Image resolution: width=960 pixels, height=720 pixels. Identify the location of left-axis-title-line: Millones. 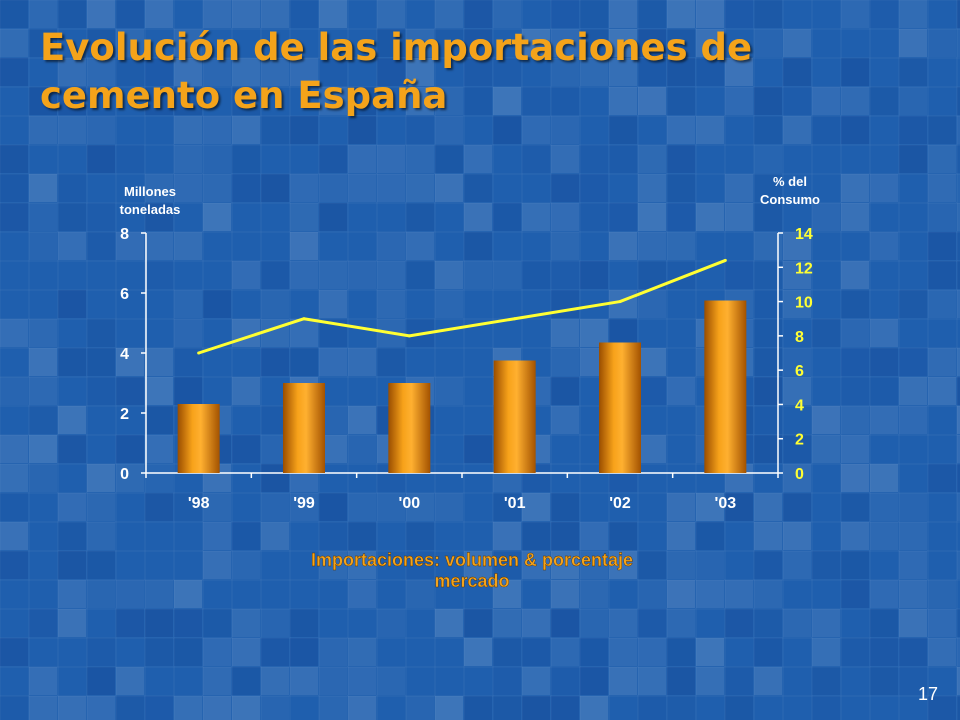
(150, 191).